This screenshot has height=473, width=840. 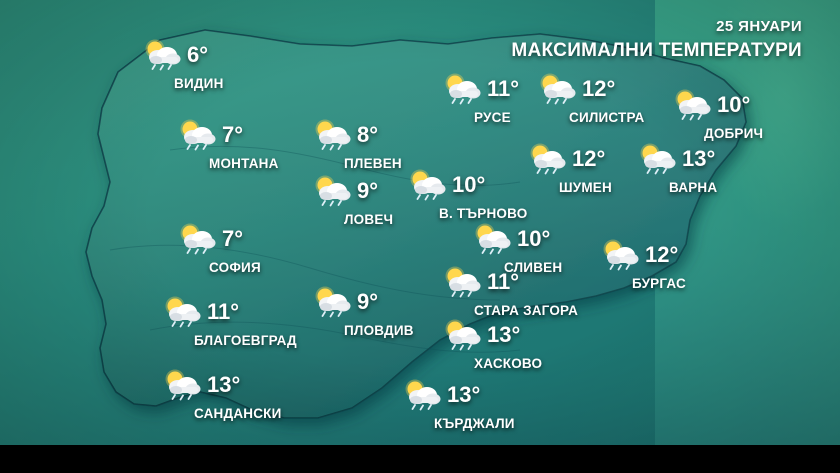 What do you see at coordinates (734, 133) in the screenshot?
I see `city-name: ДОБРИЧ` at bounding box center [734, 133].